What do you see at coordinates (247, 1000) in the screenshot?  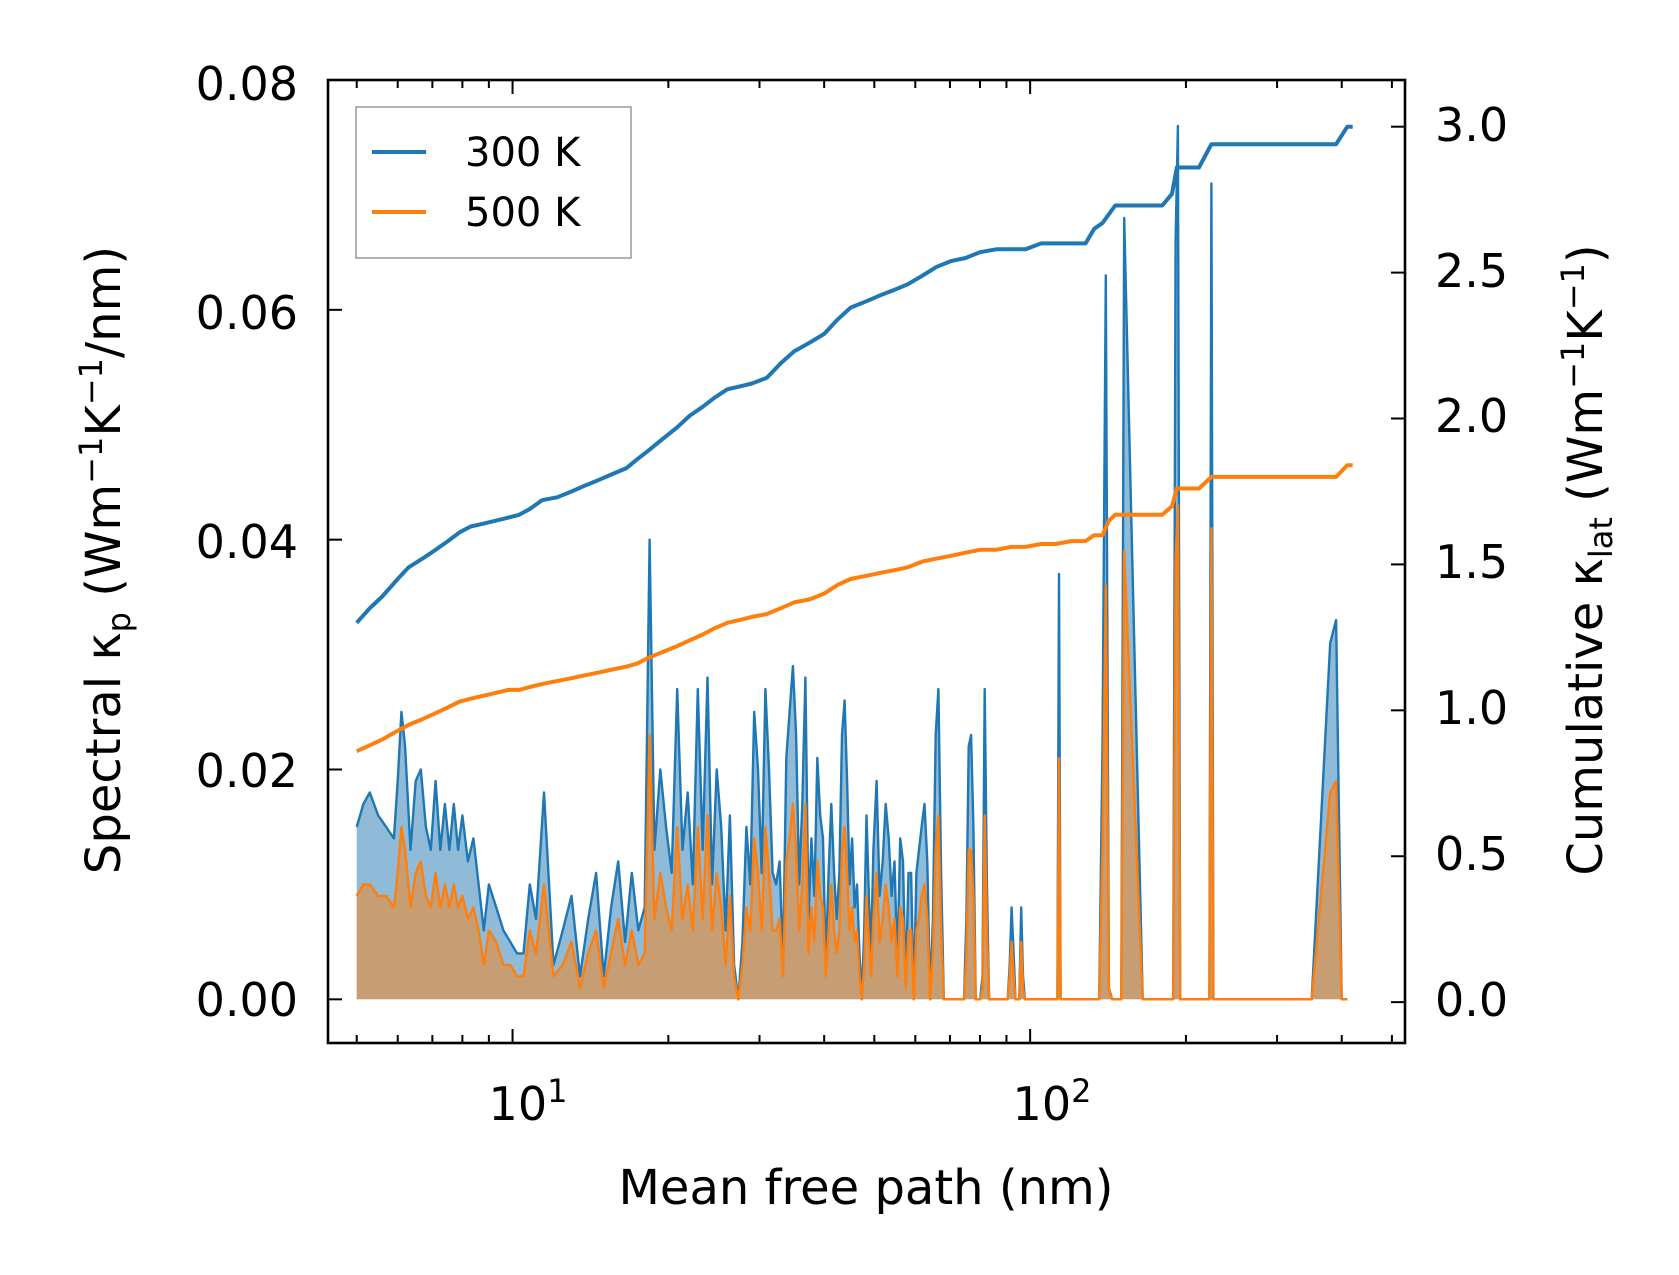 I see `y-left-tick-label: 0.00` at bounding box center [247, 1000].